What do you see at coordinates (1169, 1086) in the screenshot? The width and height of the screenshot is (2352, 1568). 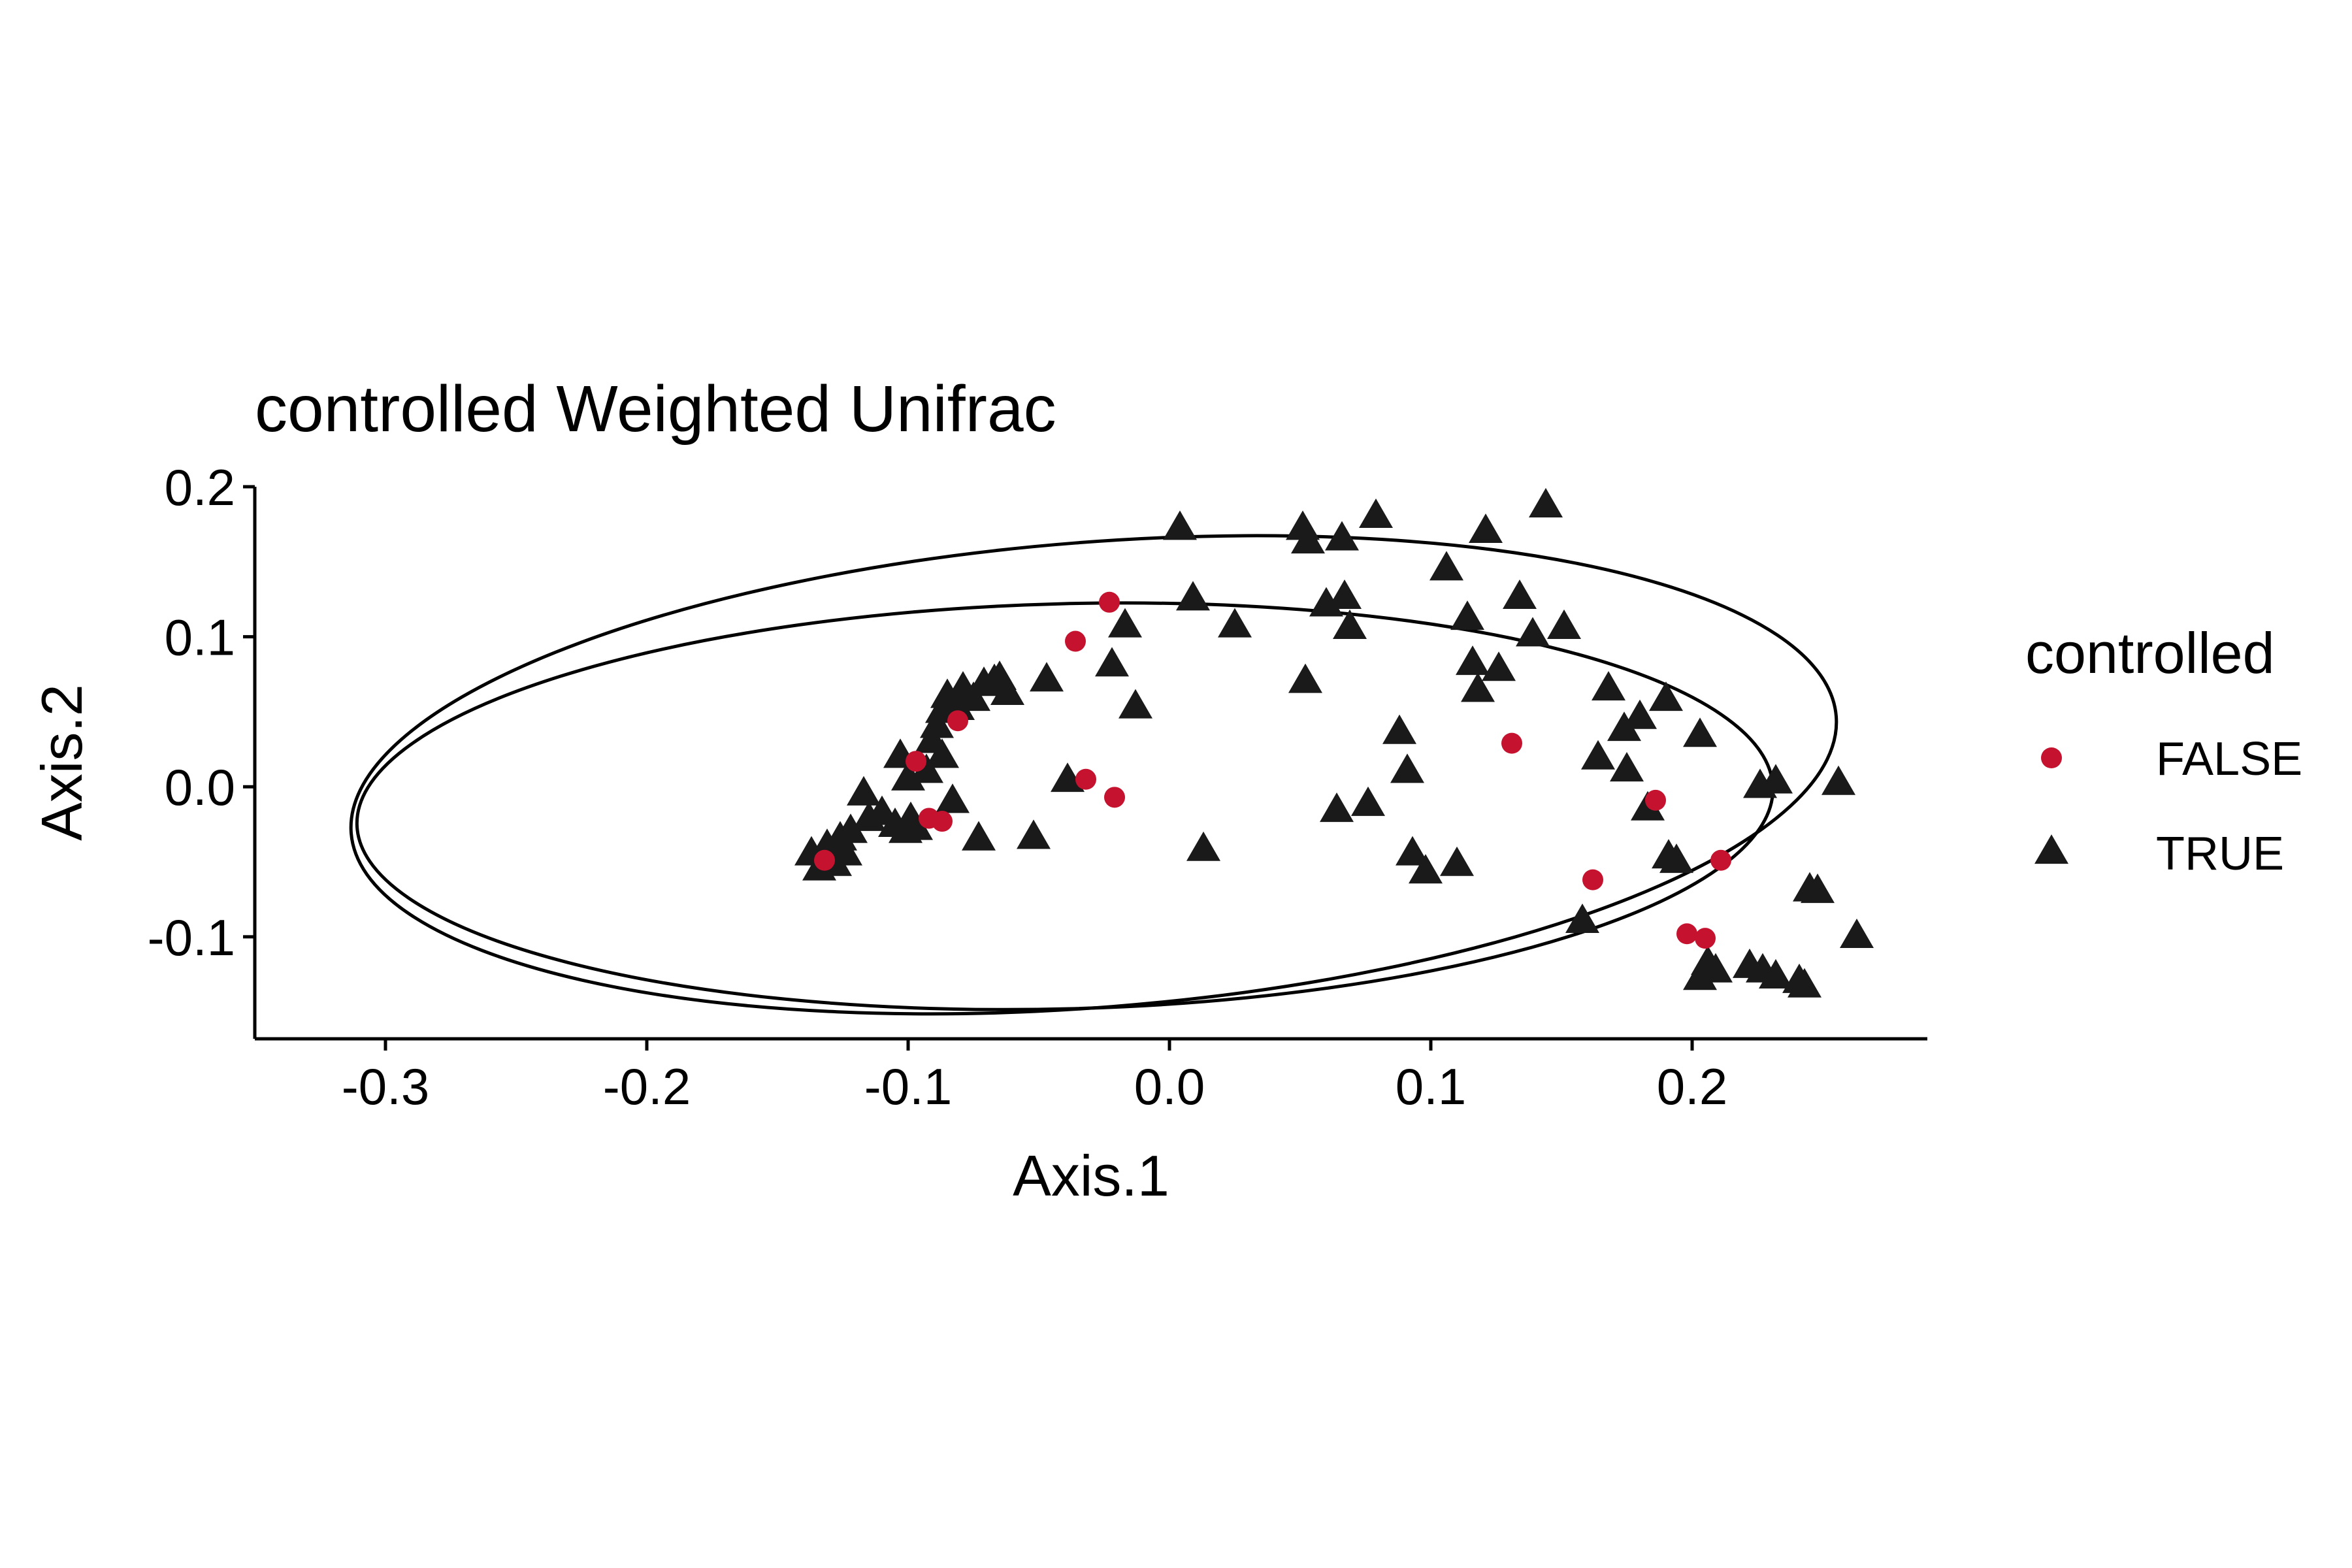 I see `x-tick-label: 0.0` at bounding box center [1169, 1086].